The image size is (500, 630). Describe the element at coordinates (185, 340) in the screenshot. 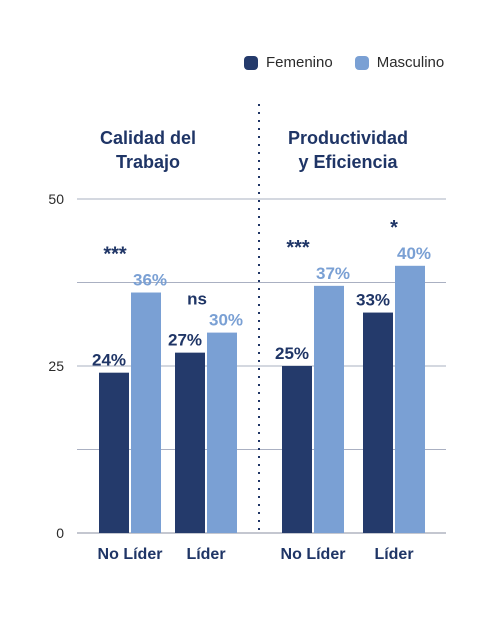

I see `data-label-femenino: 27%` at that location.